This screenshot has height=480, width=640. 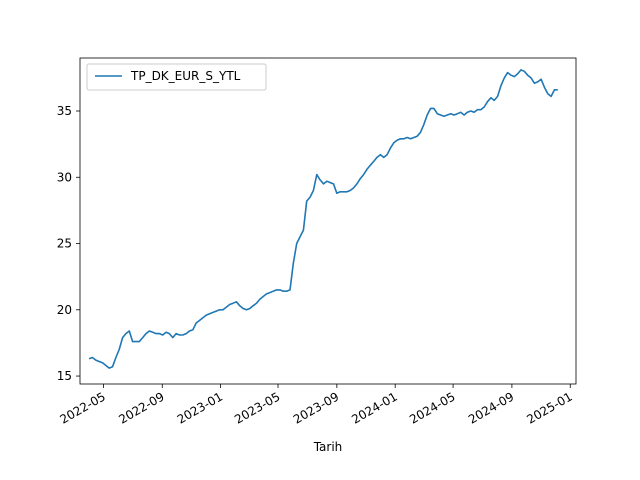 I want to click on y-tick-label: 20, so click(x=64, y=310).